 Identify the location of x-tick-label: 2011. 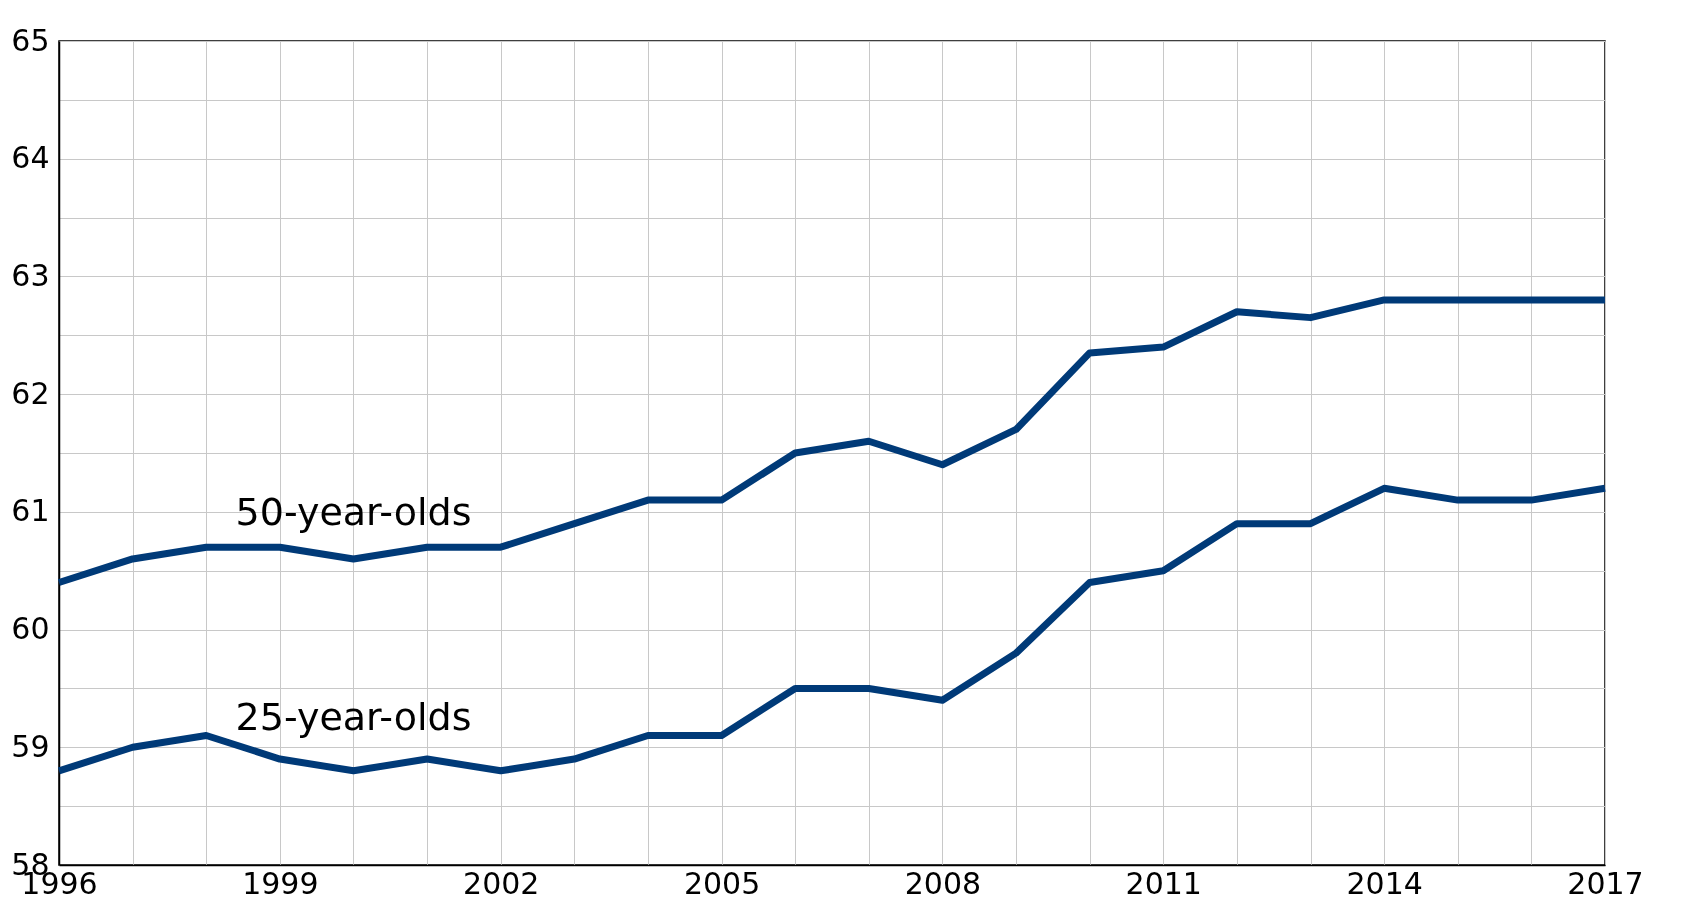
(1163, 883).